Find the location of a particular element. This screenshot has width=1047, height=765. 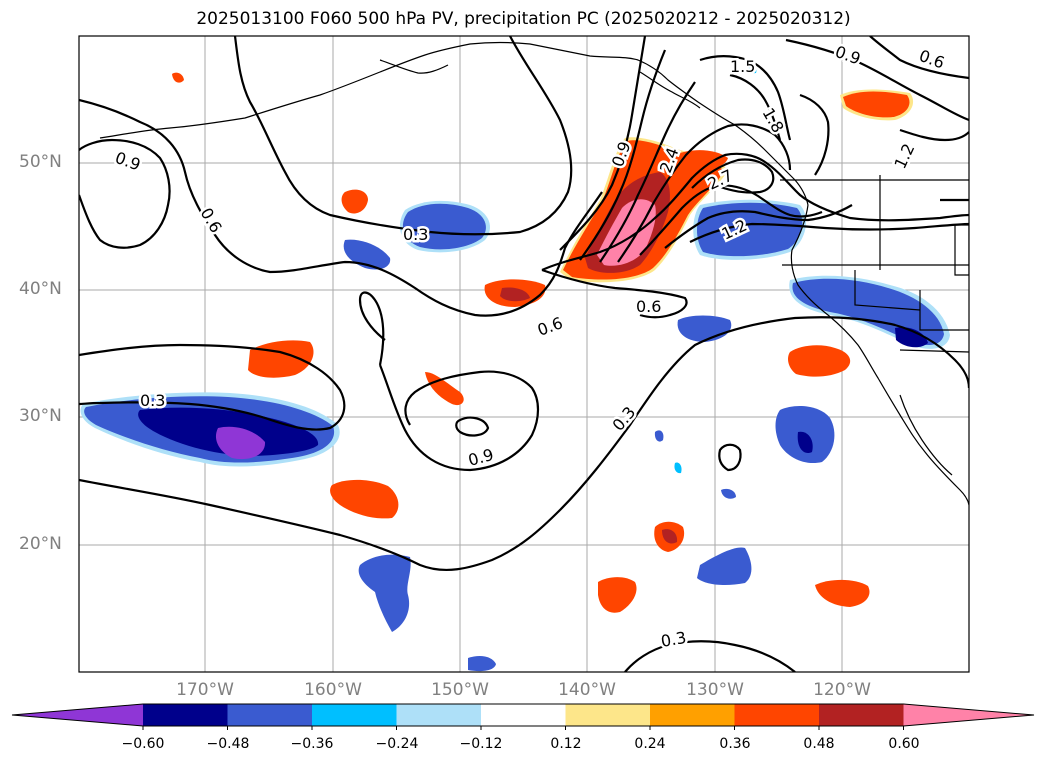

colorbar-tick-label: −0.60 is located at coordinates (143, 744).